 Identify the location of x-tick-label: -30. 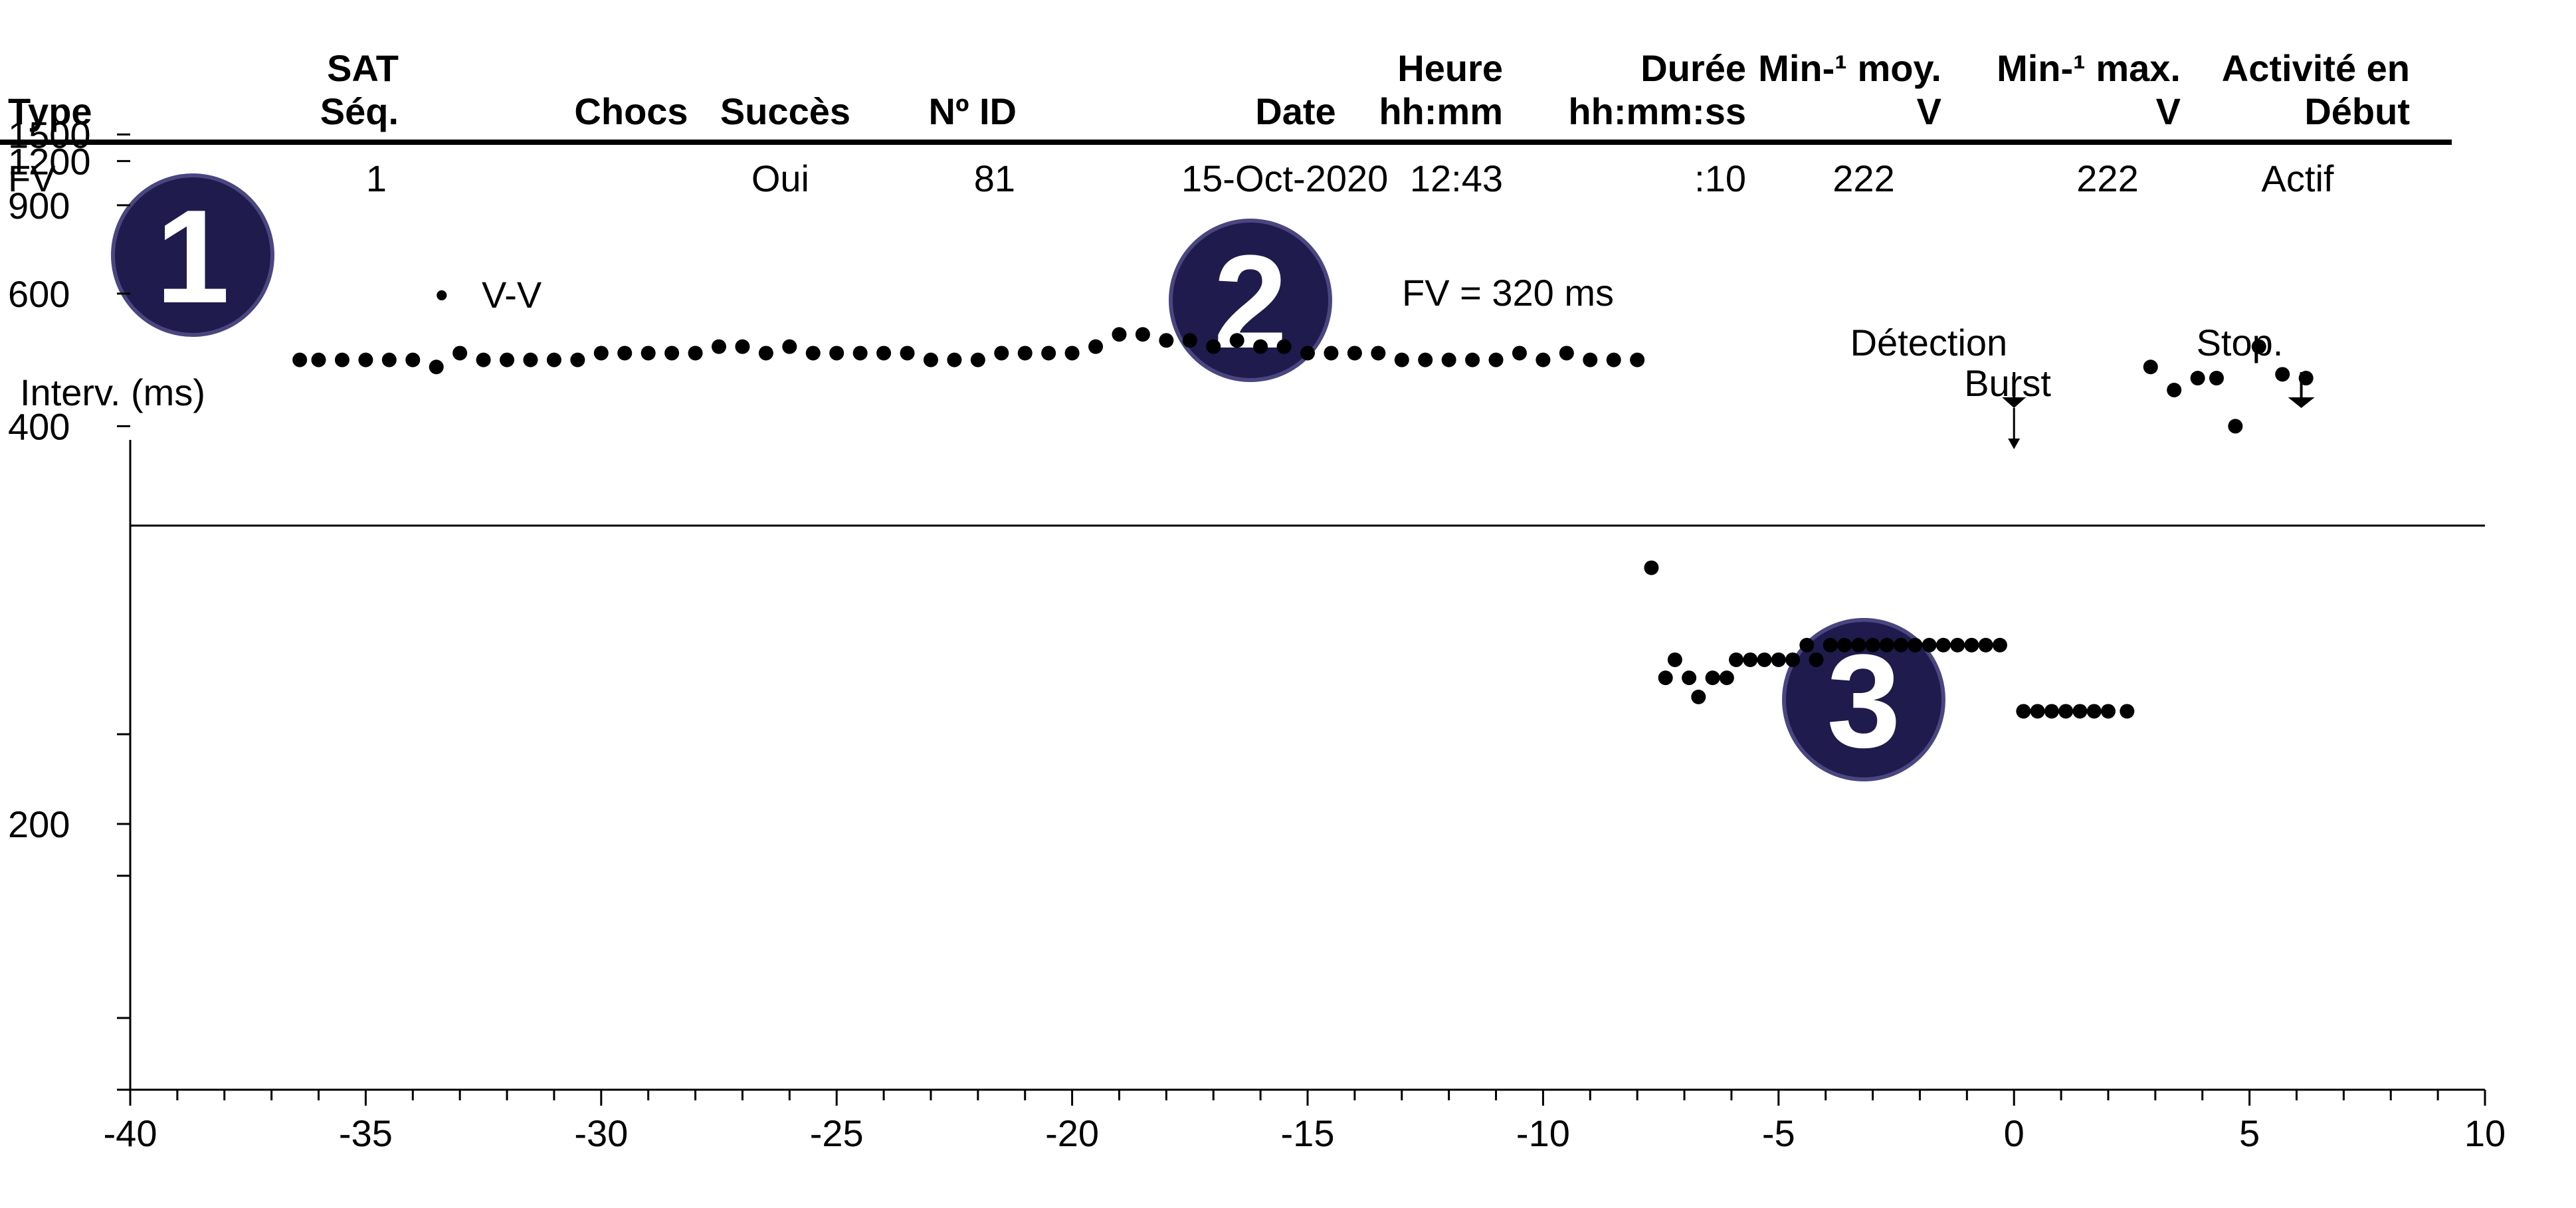
(601, 1133).